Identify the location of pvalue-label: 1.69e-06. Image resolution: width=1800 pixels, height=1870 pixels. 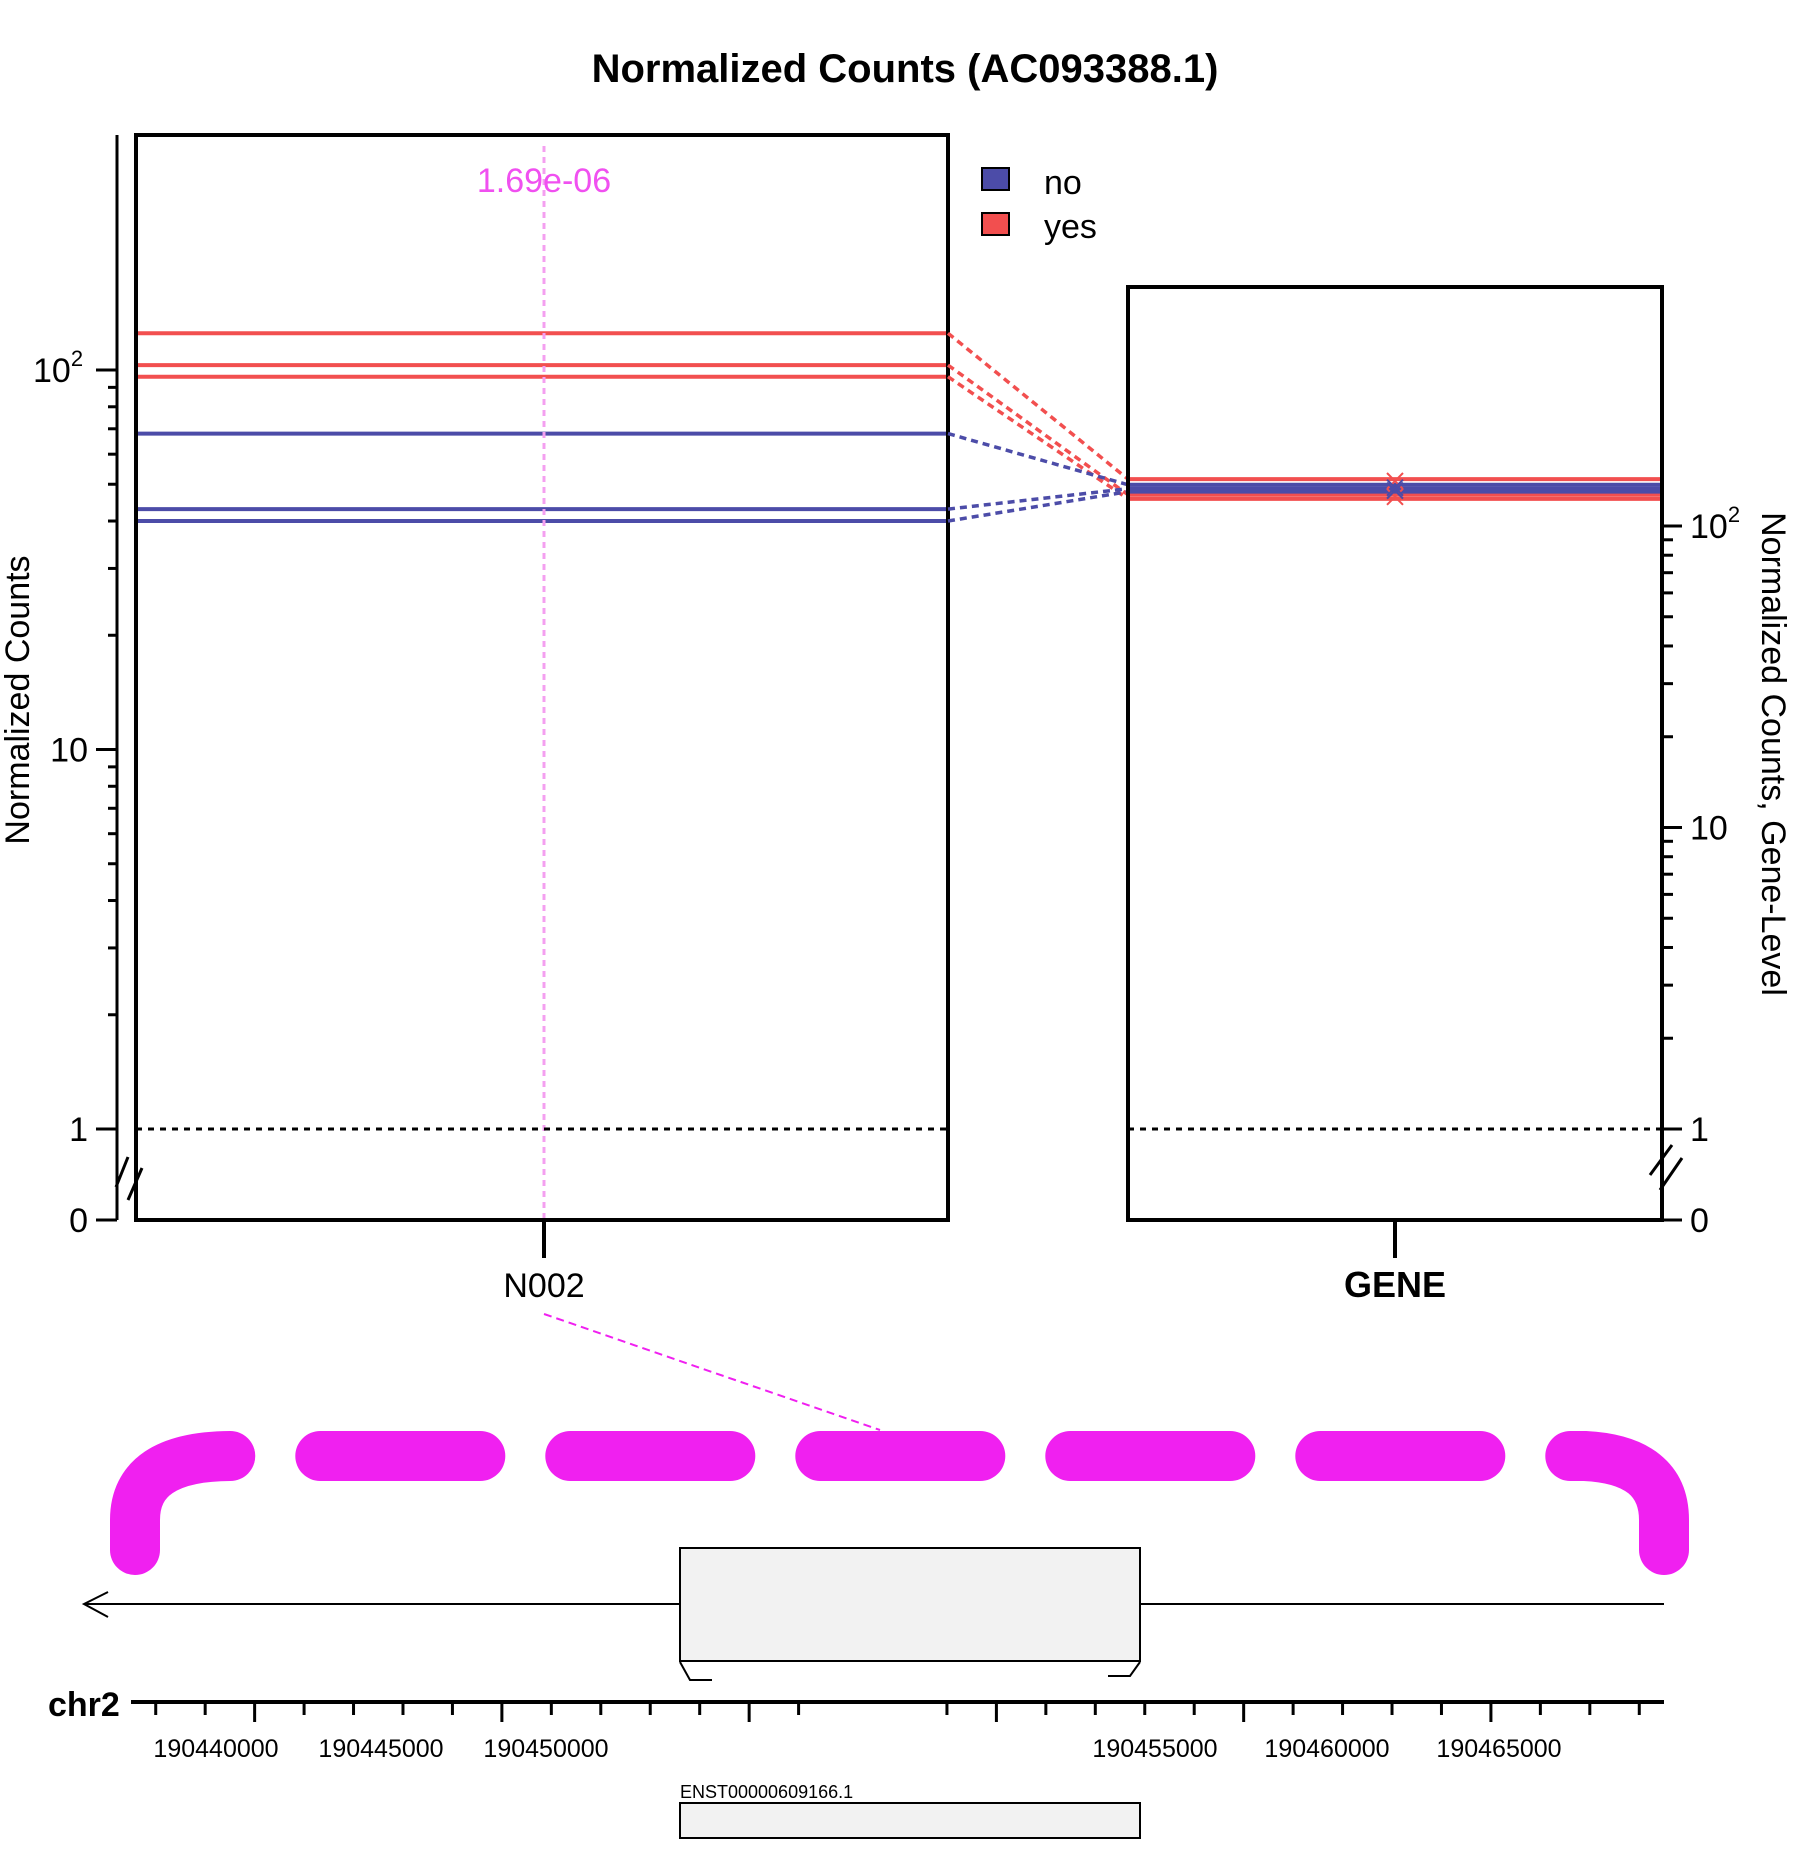
(544, 181).